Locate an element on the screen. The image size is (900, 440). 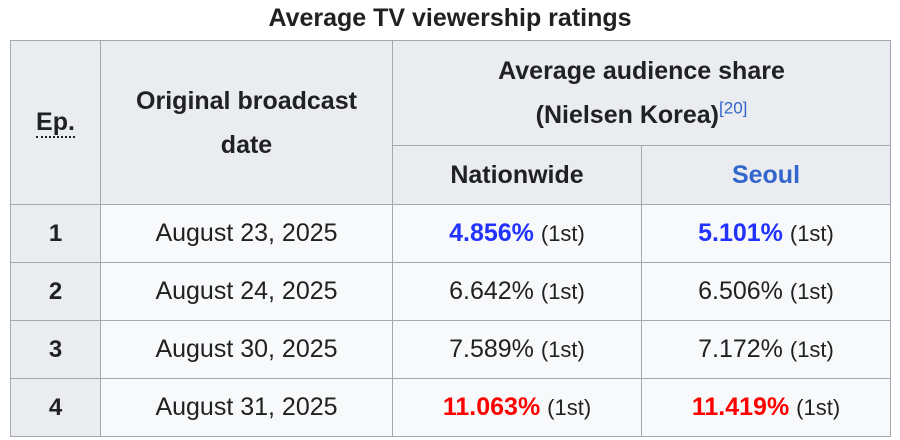
nationwide-cell: 11.063% (1st) is located at coordinates (517, 407).